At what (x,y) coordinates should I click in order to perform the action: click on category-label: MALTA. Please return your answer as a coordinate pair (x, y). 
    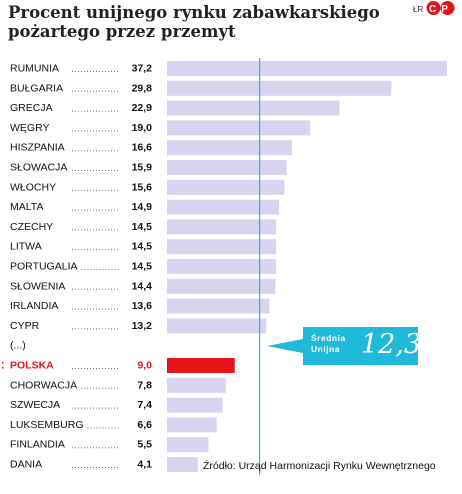
    Looking at the image, I should click on (26, 207).